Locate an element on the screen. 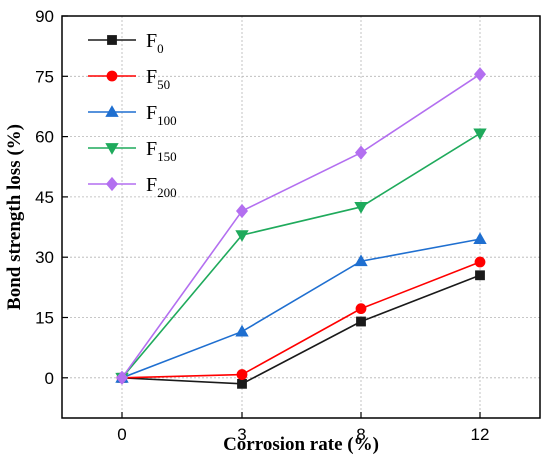 Image resolution: width=550 pixels, height=463 pixels. x-tick-label: 8 is located at coordinates (360, 434).